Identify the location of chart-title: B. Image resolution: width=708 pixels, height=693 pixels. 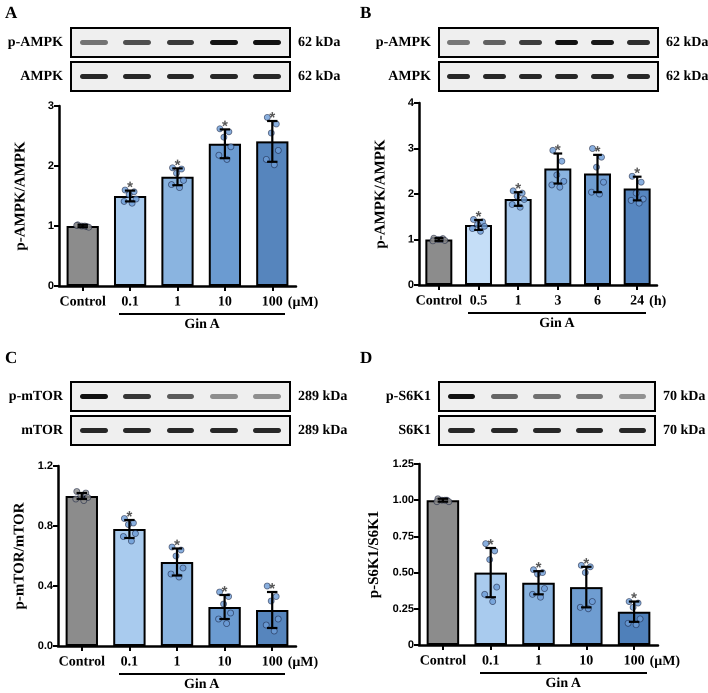
(366, 13).